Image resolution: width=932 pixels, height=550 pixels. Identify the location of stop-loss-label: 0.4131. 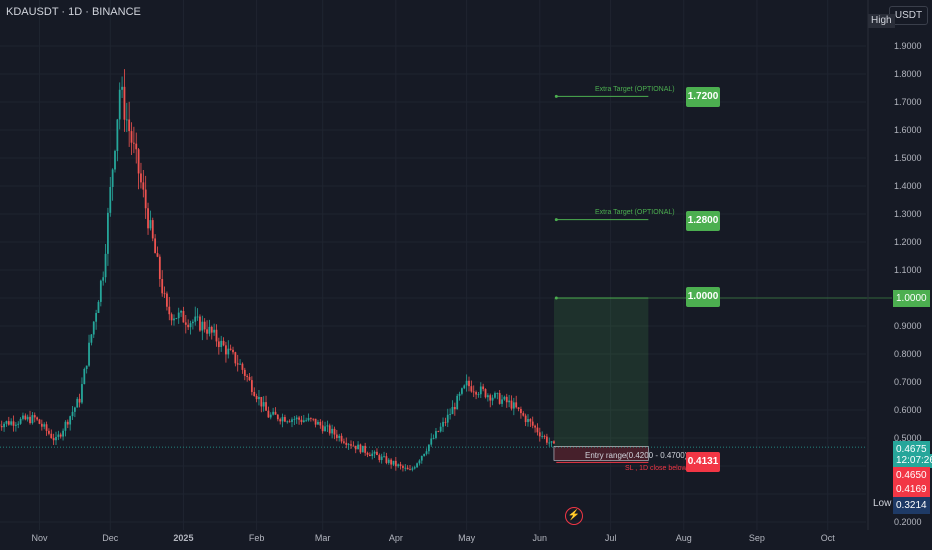
(703, 462).